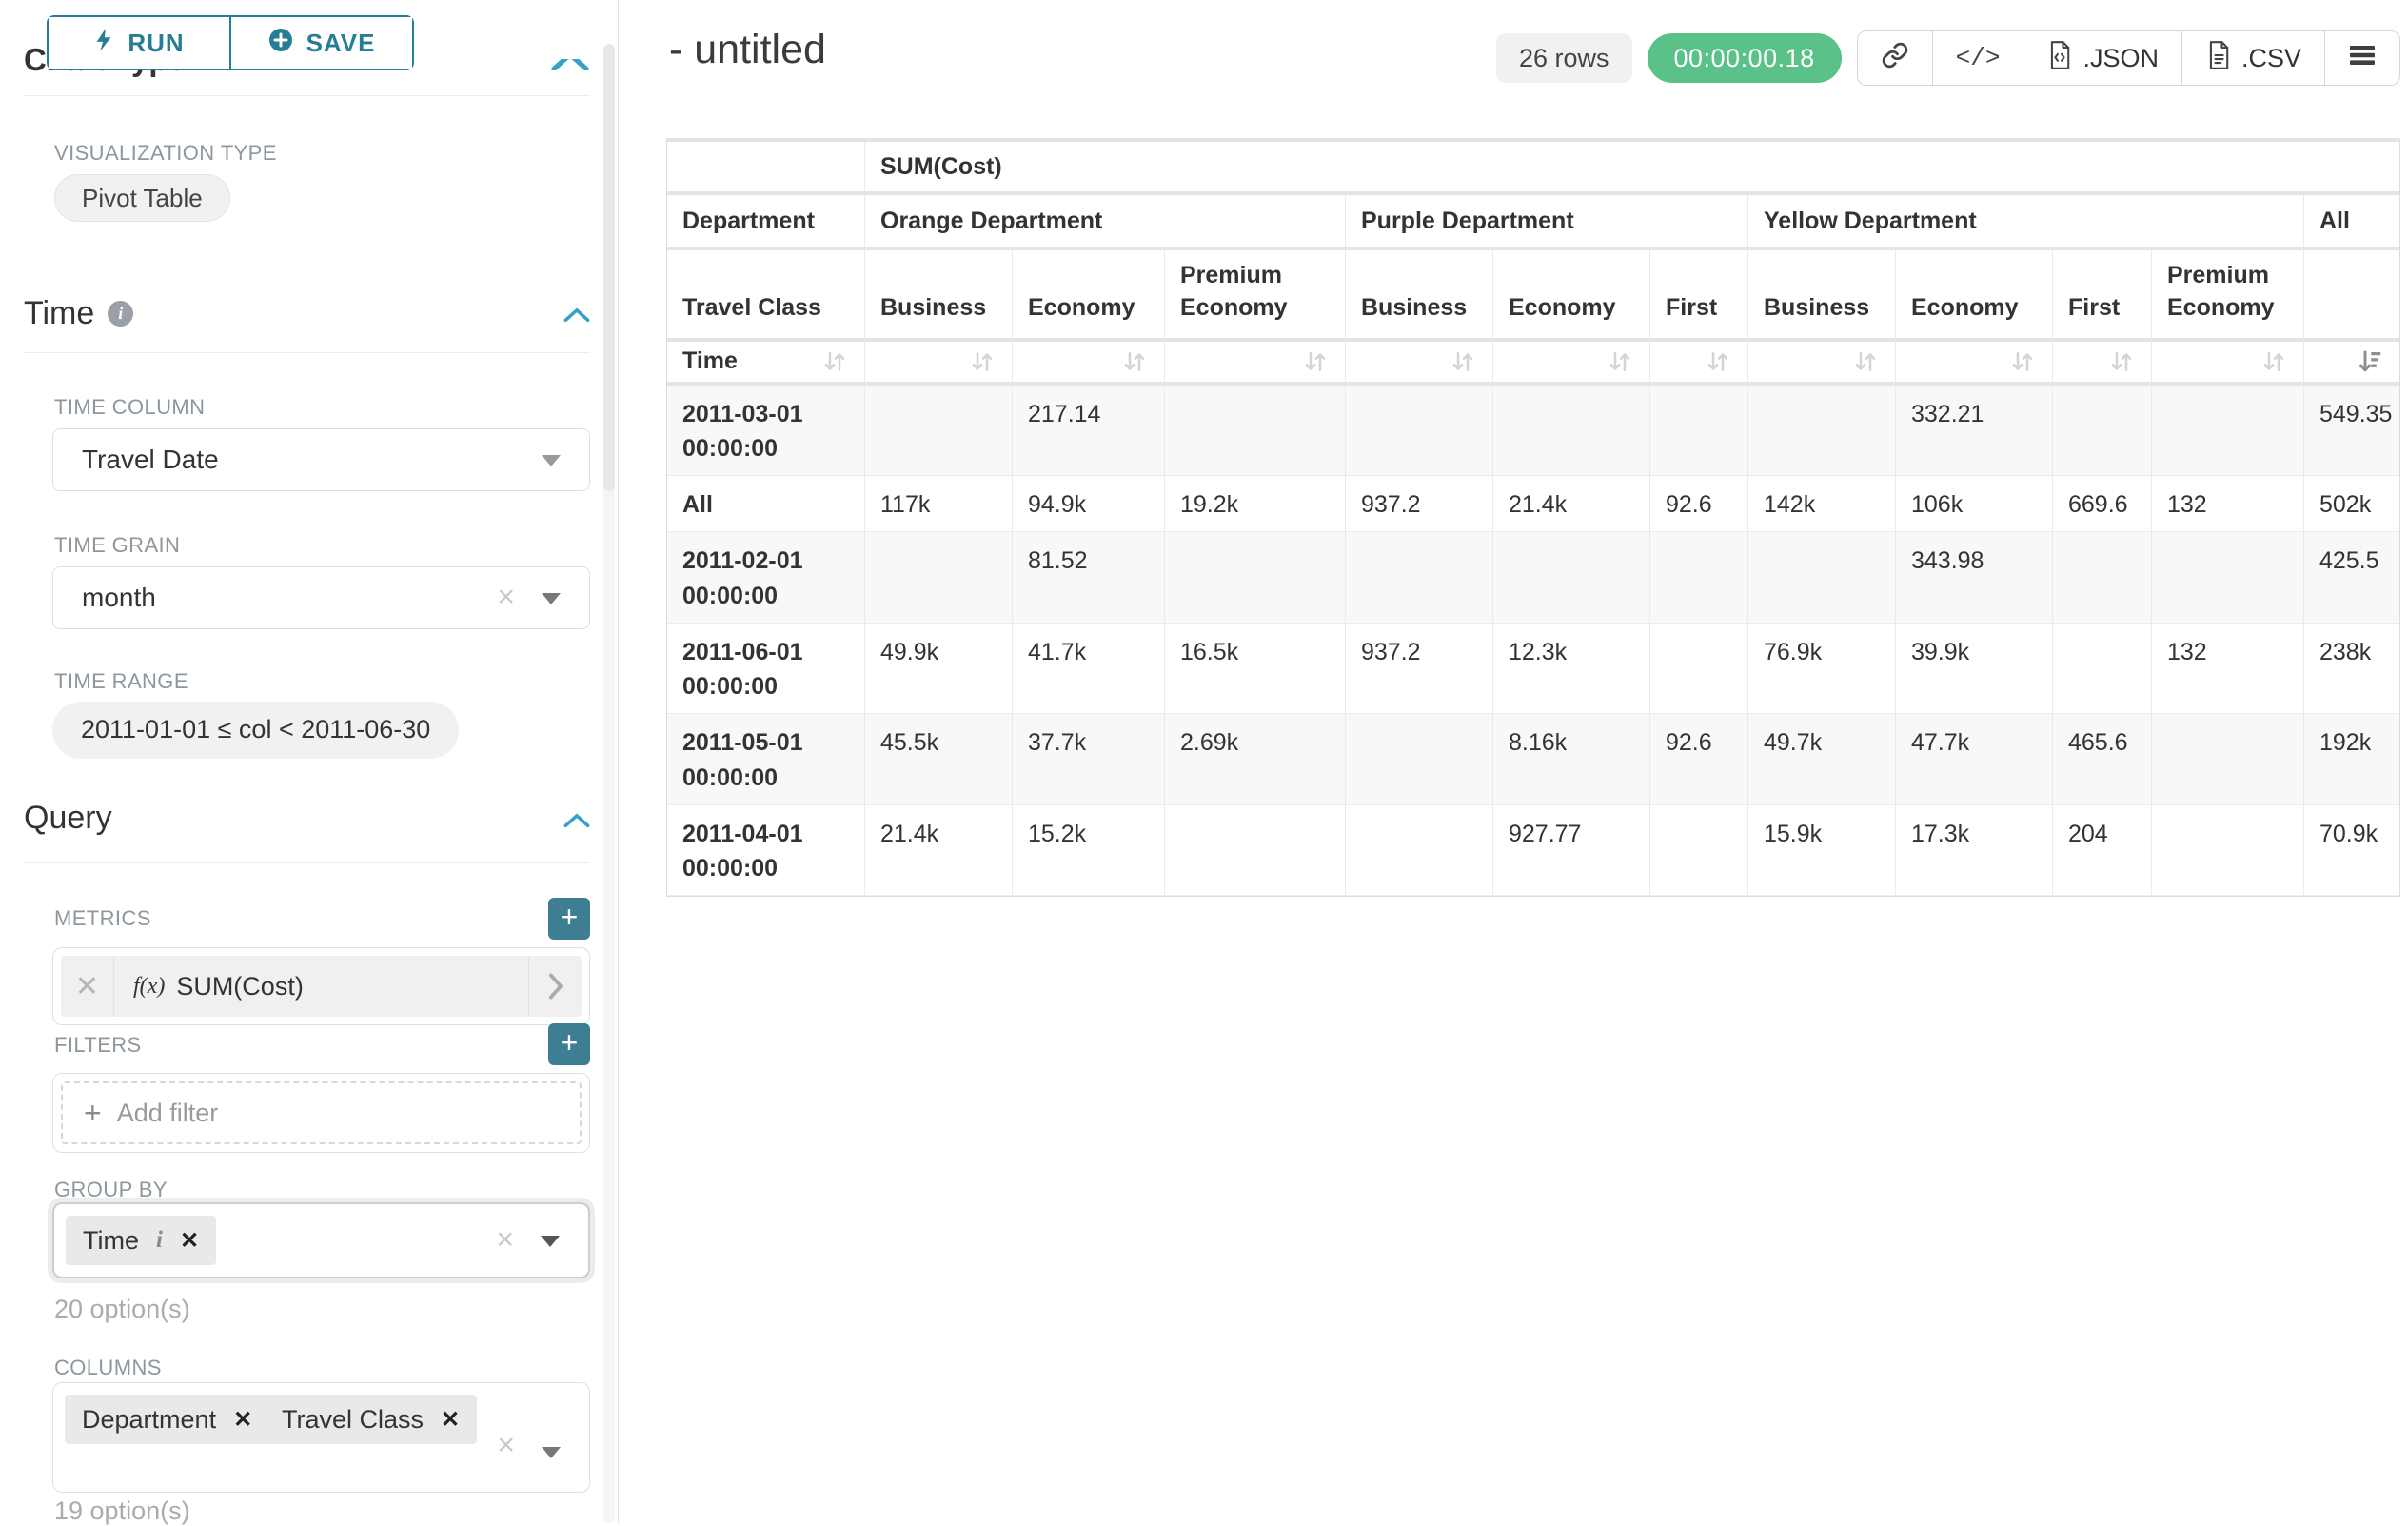  Describe the element at coordinates (321, 597) in the screenshot. I see `time-grain-select: month ×` at that location.